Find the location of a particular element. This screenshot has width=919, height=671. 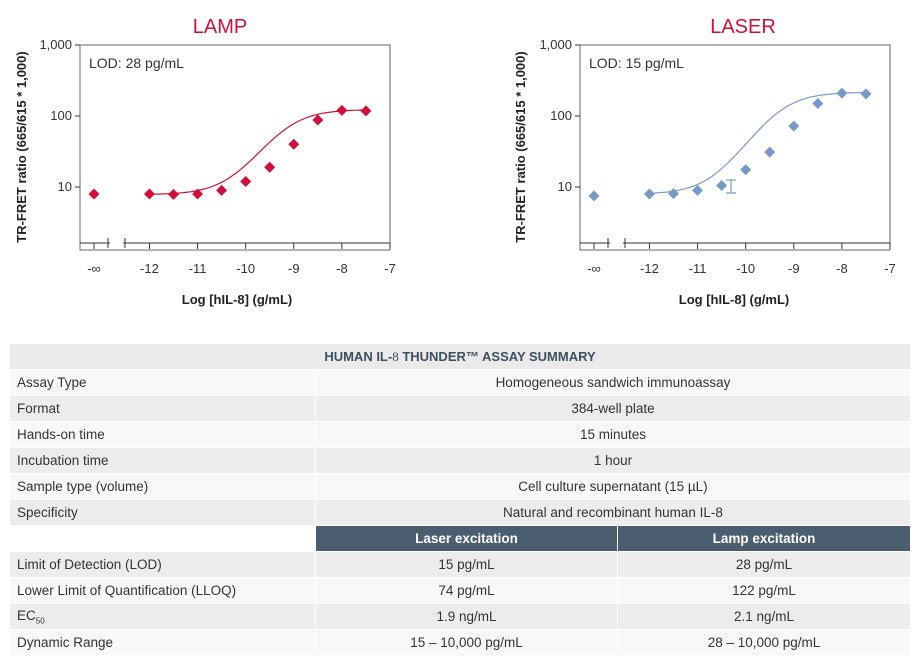

laser-value: 74 pg/mL is located at coordinates (466, 590).